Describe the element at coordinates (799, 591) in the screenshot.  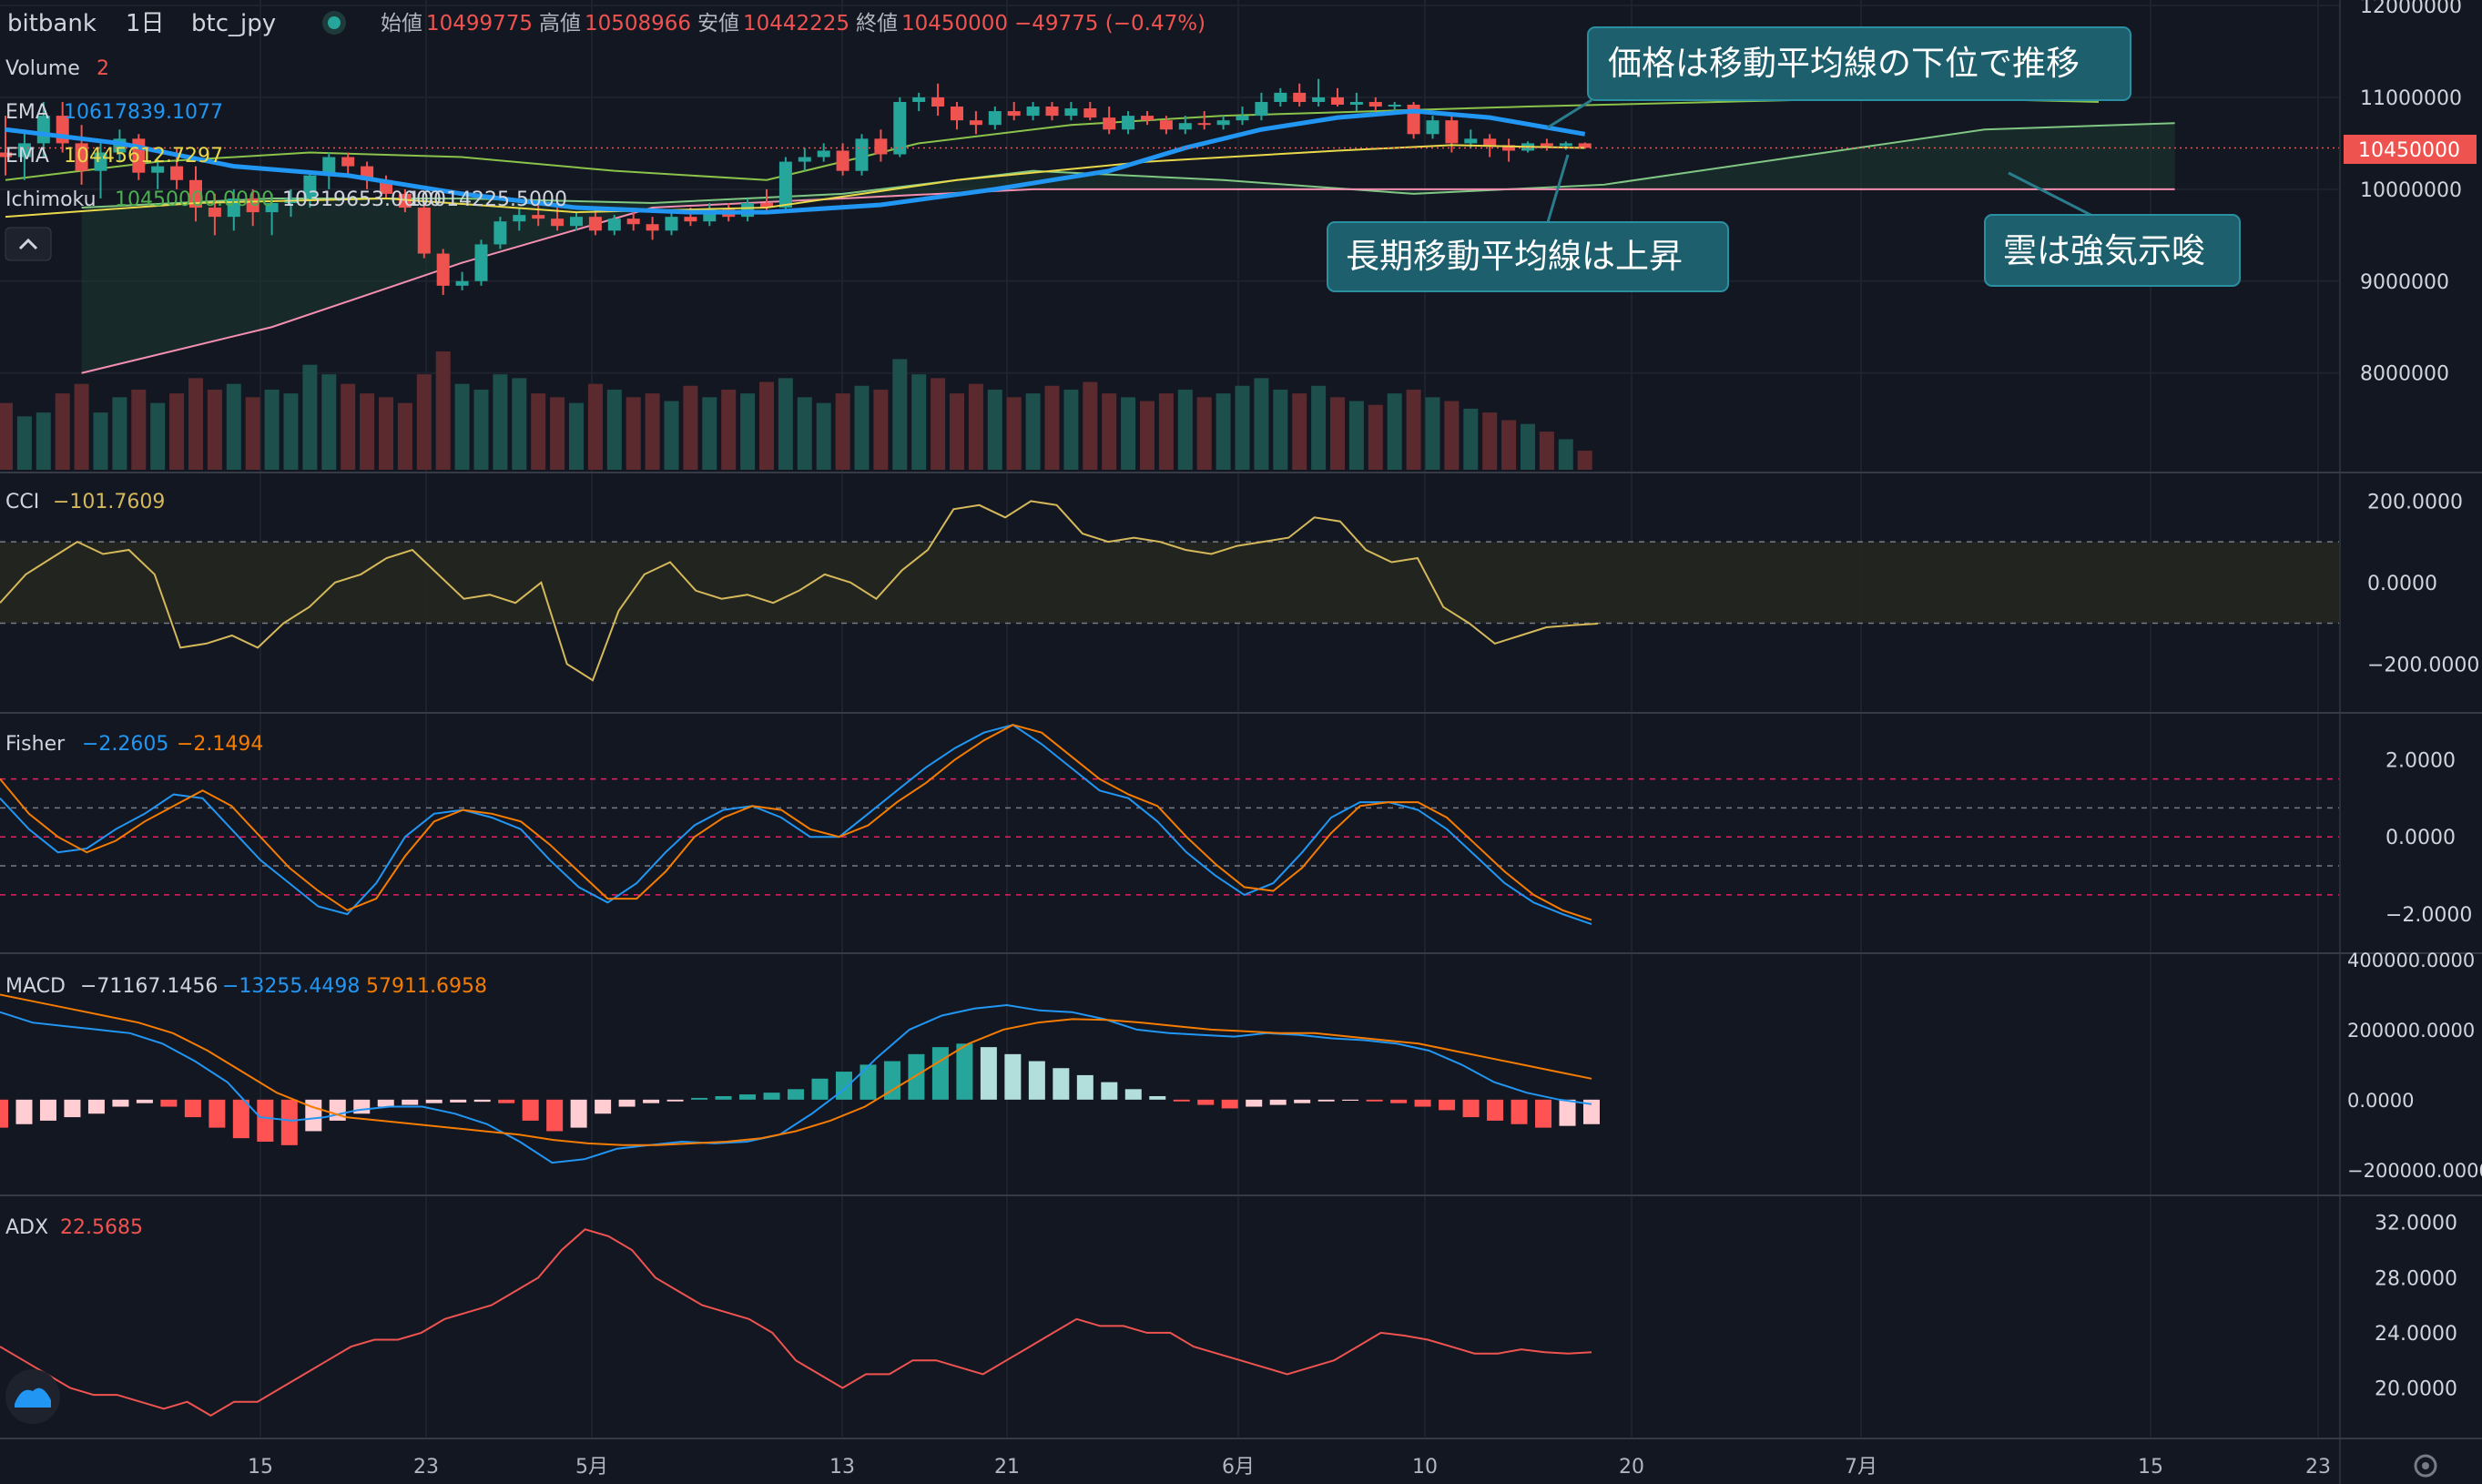
I see `cci-line` at that location.